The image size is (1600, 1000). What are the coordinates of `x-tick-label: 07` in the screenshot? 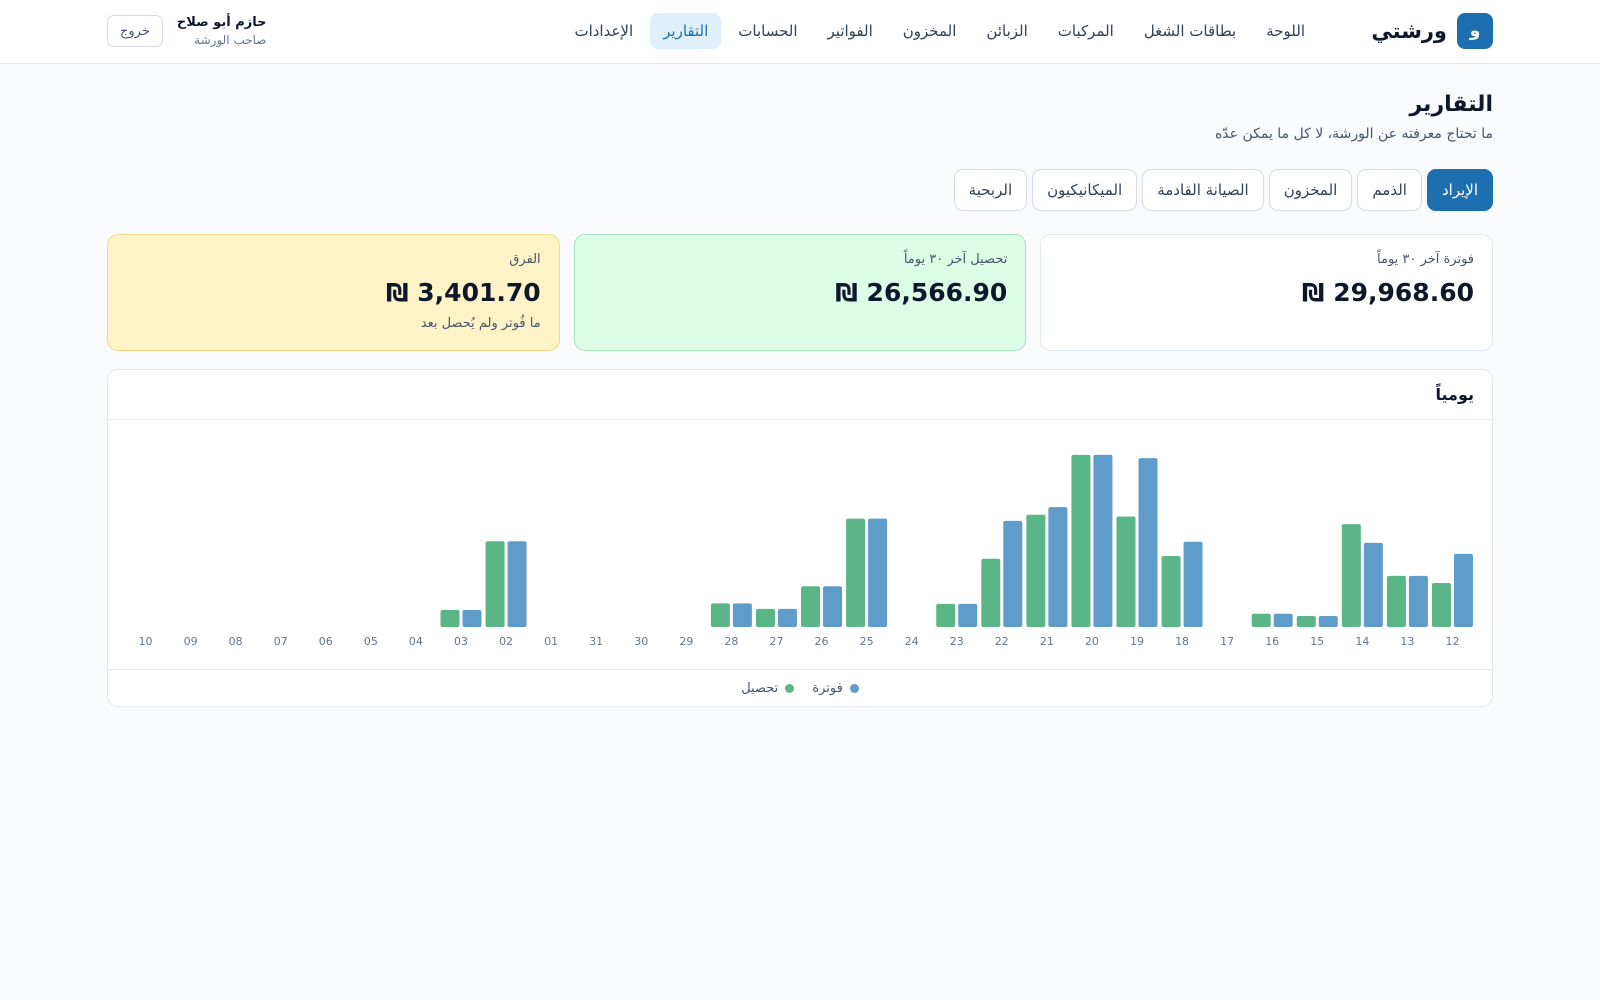 It's located at (281, 641).